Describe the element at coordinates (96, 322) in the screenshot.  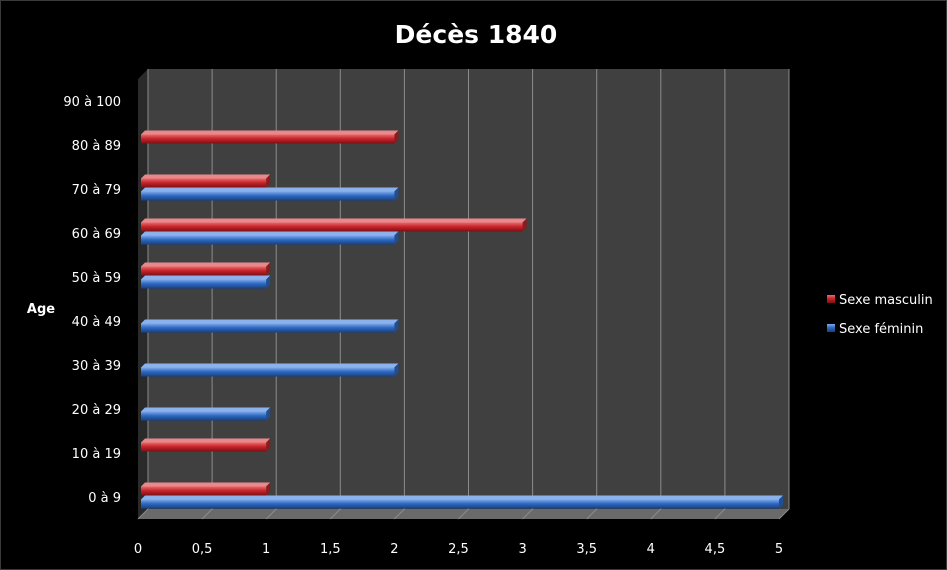
I see `y-tick-label: 40 à 49` at that location.